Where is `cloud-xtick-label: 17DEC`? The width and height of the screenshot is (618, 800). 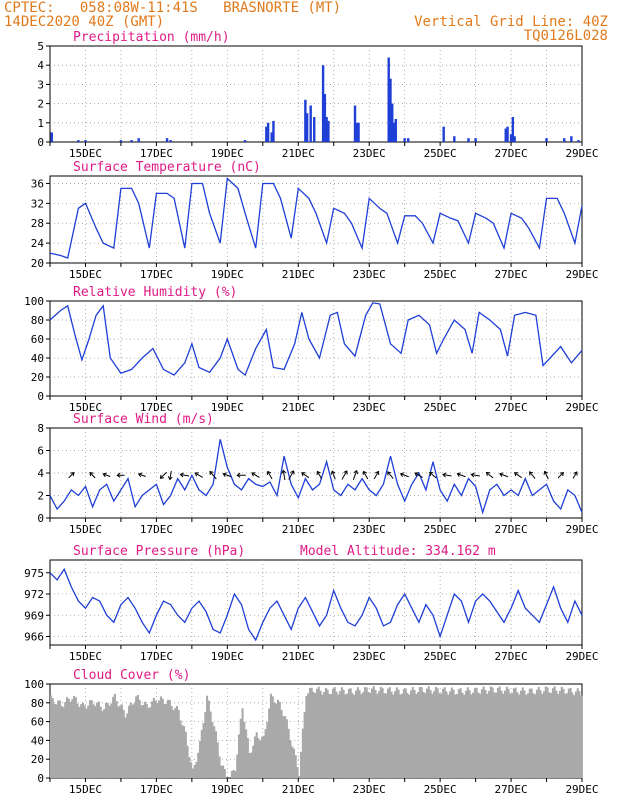
cloud-xtick-label: 17DEC is located at coordinates (156, 789).